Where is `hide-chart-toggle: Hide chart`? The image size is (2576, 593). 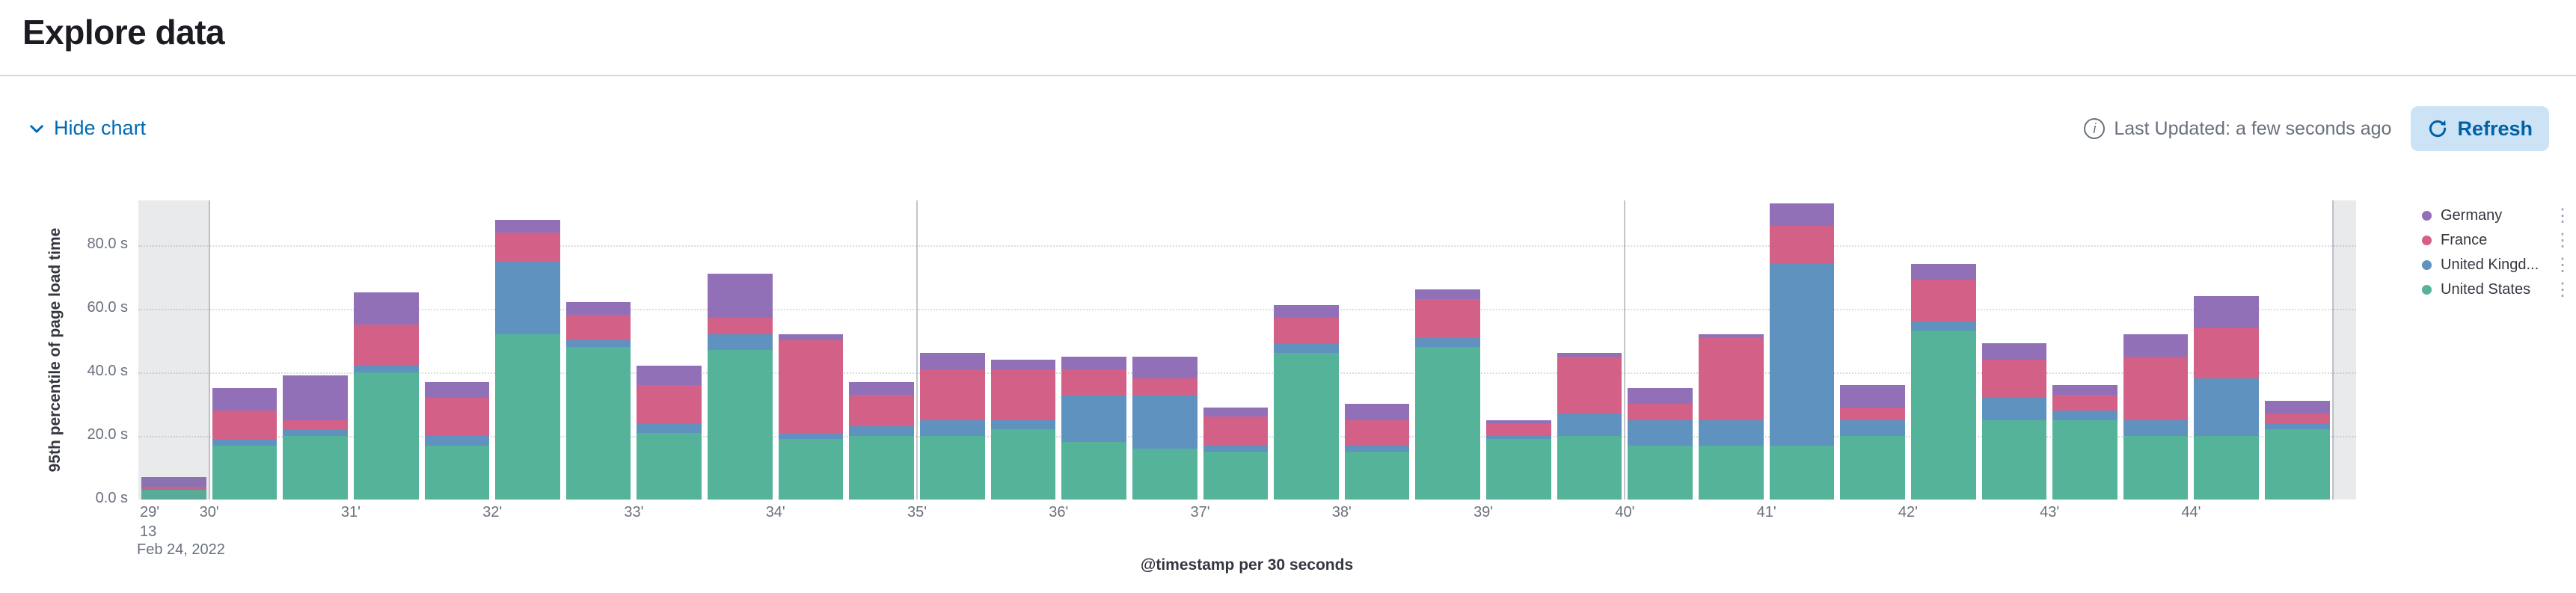 hide-chart-toggle: Hide chart is located at coordinates (86, 128).